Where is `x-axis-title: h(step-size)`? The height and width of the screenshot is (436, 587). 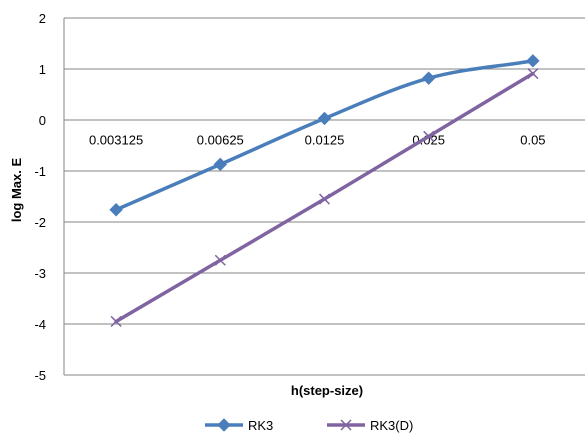 x-axis-title: h(step-size) is located at coordinates (327, 390).